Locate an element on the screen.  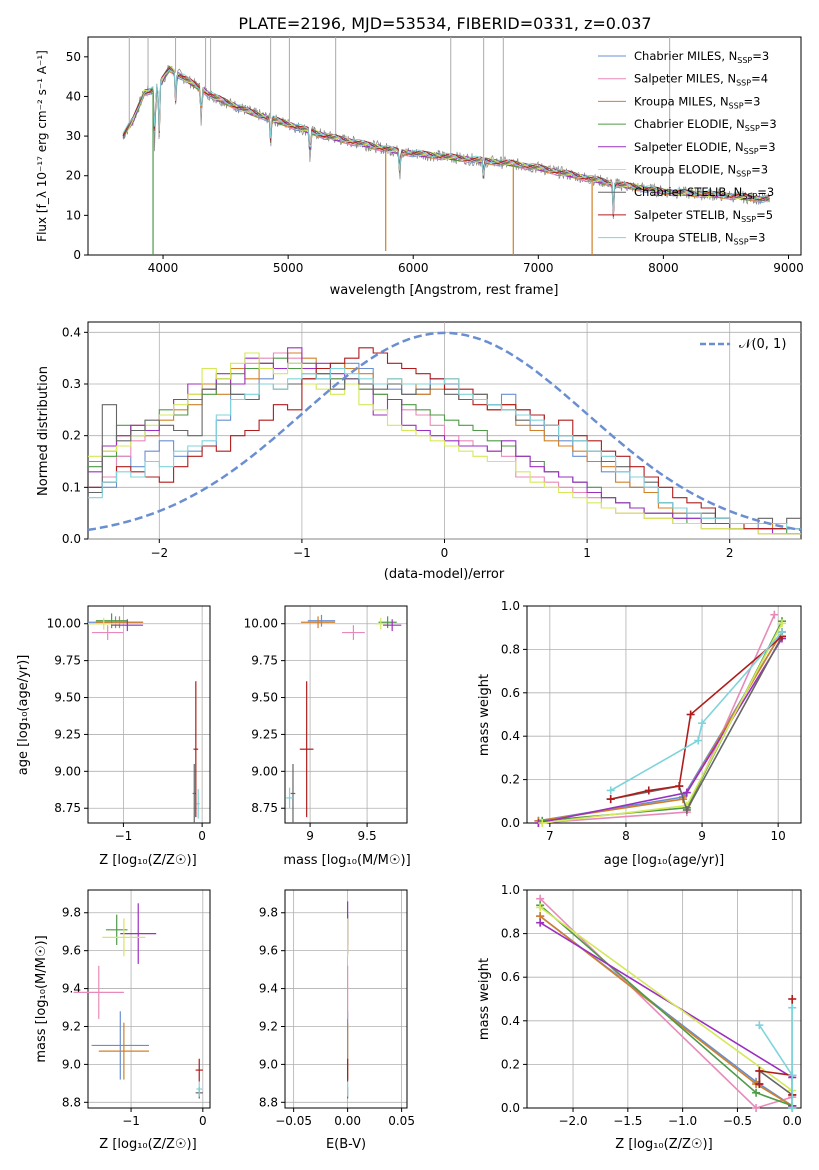
legend-label: Kroupa ELODIE, NSSP=3 is located at coordinates (701, 171).